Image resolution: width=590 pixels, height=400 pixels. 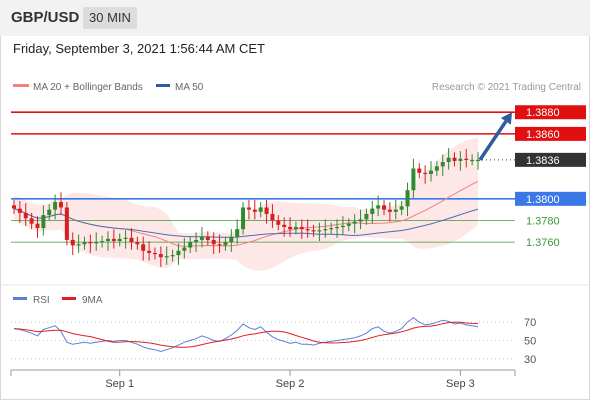 What do you see at coordinates (119, 384) in the screenshot?
I see `x-axis-tick-label: Sep 1` at bounding box center [119, 384].